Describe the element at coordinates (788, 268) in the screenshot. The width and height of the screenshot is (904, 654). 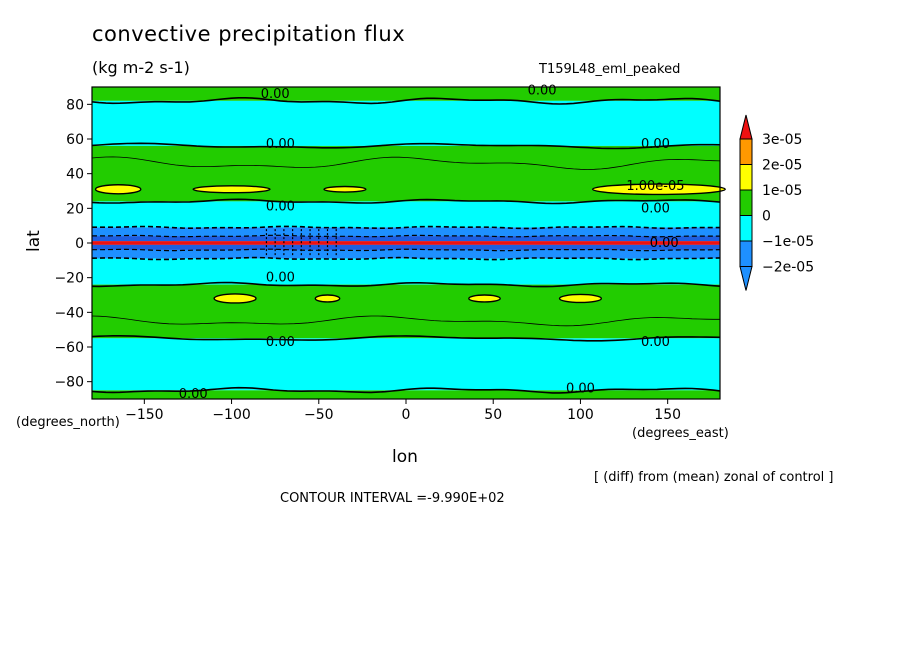
I see `colorbar-label: −2e-05` at that location.